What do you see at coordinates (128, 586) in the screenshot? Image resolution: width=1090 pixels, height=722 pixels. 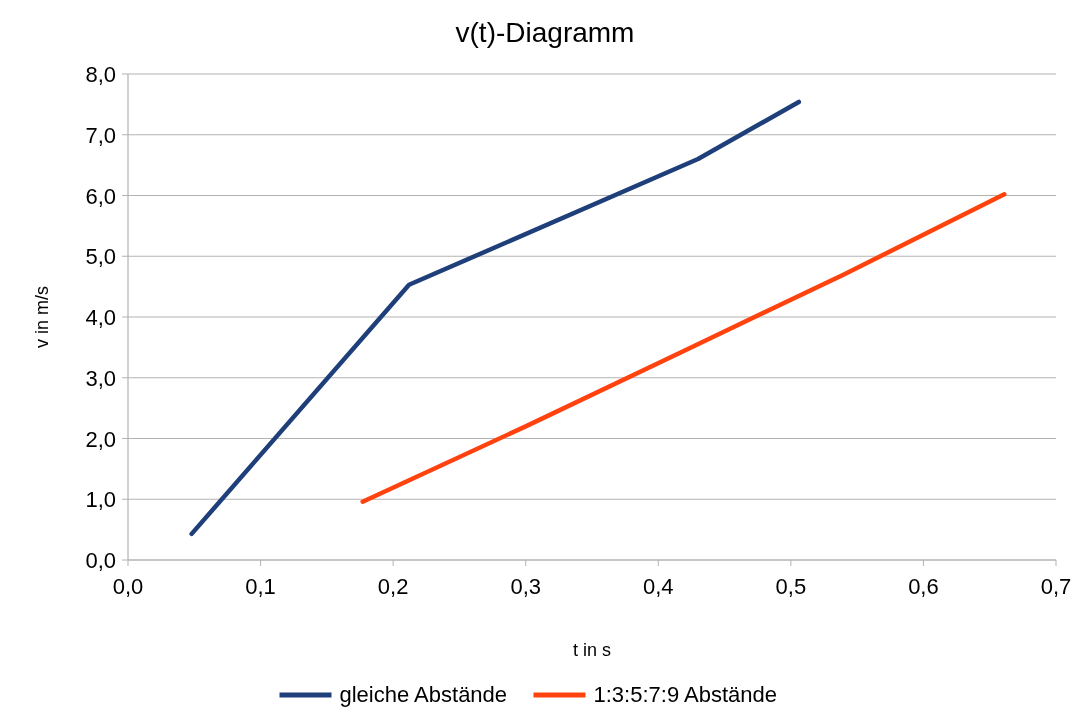 I see `x-tick-label: 0,0` at bounding box center [128, 586].